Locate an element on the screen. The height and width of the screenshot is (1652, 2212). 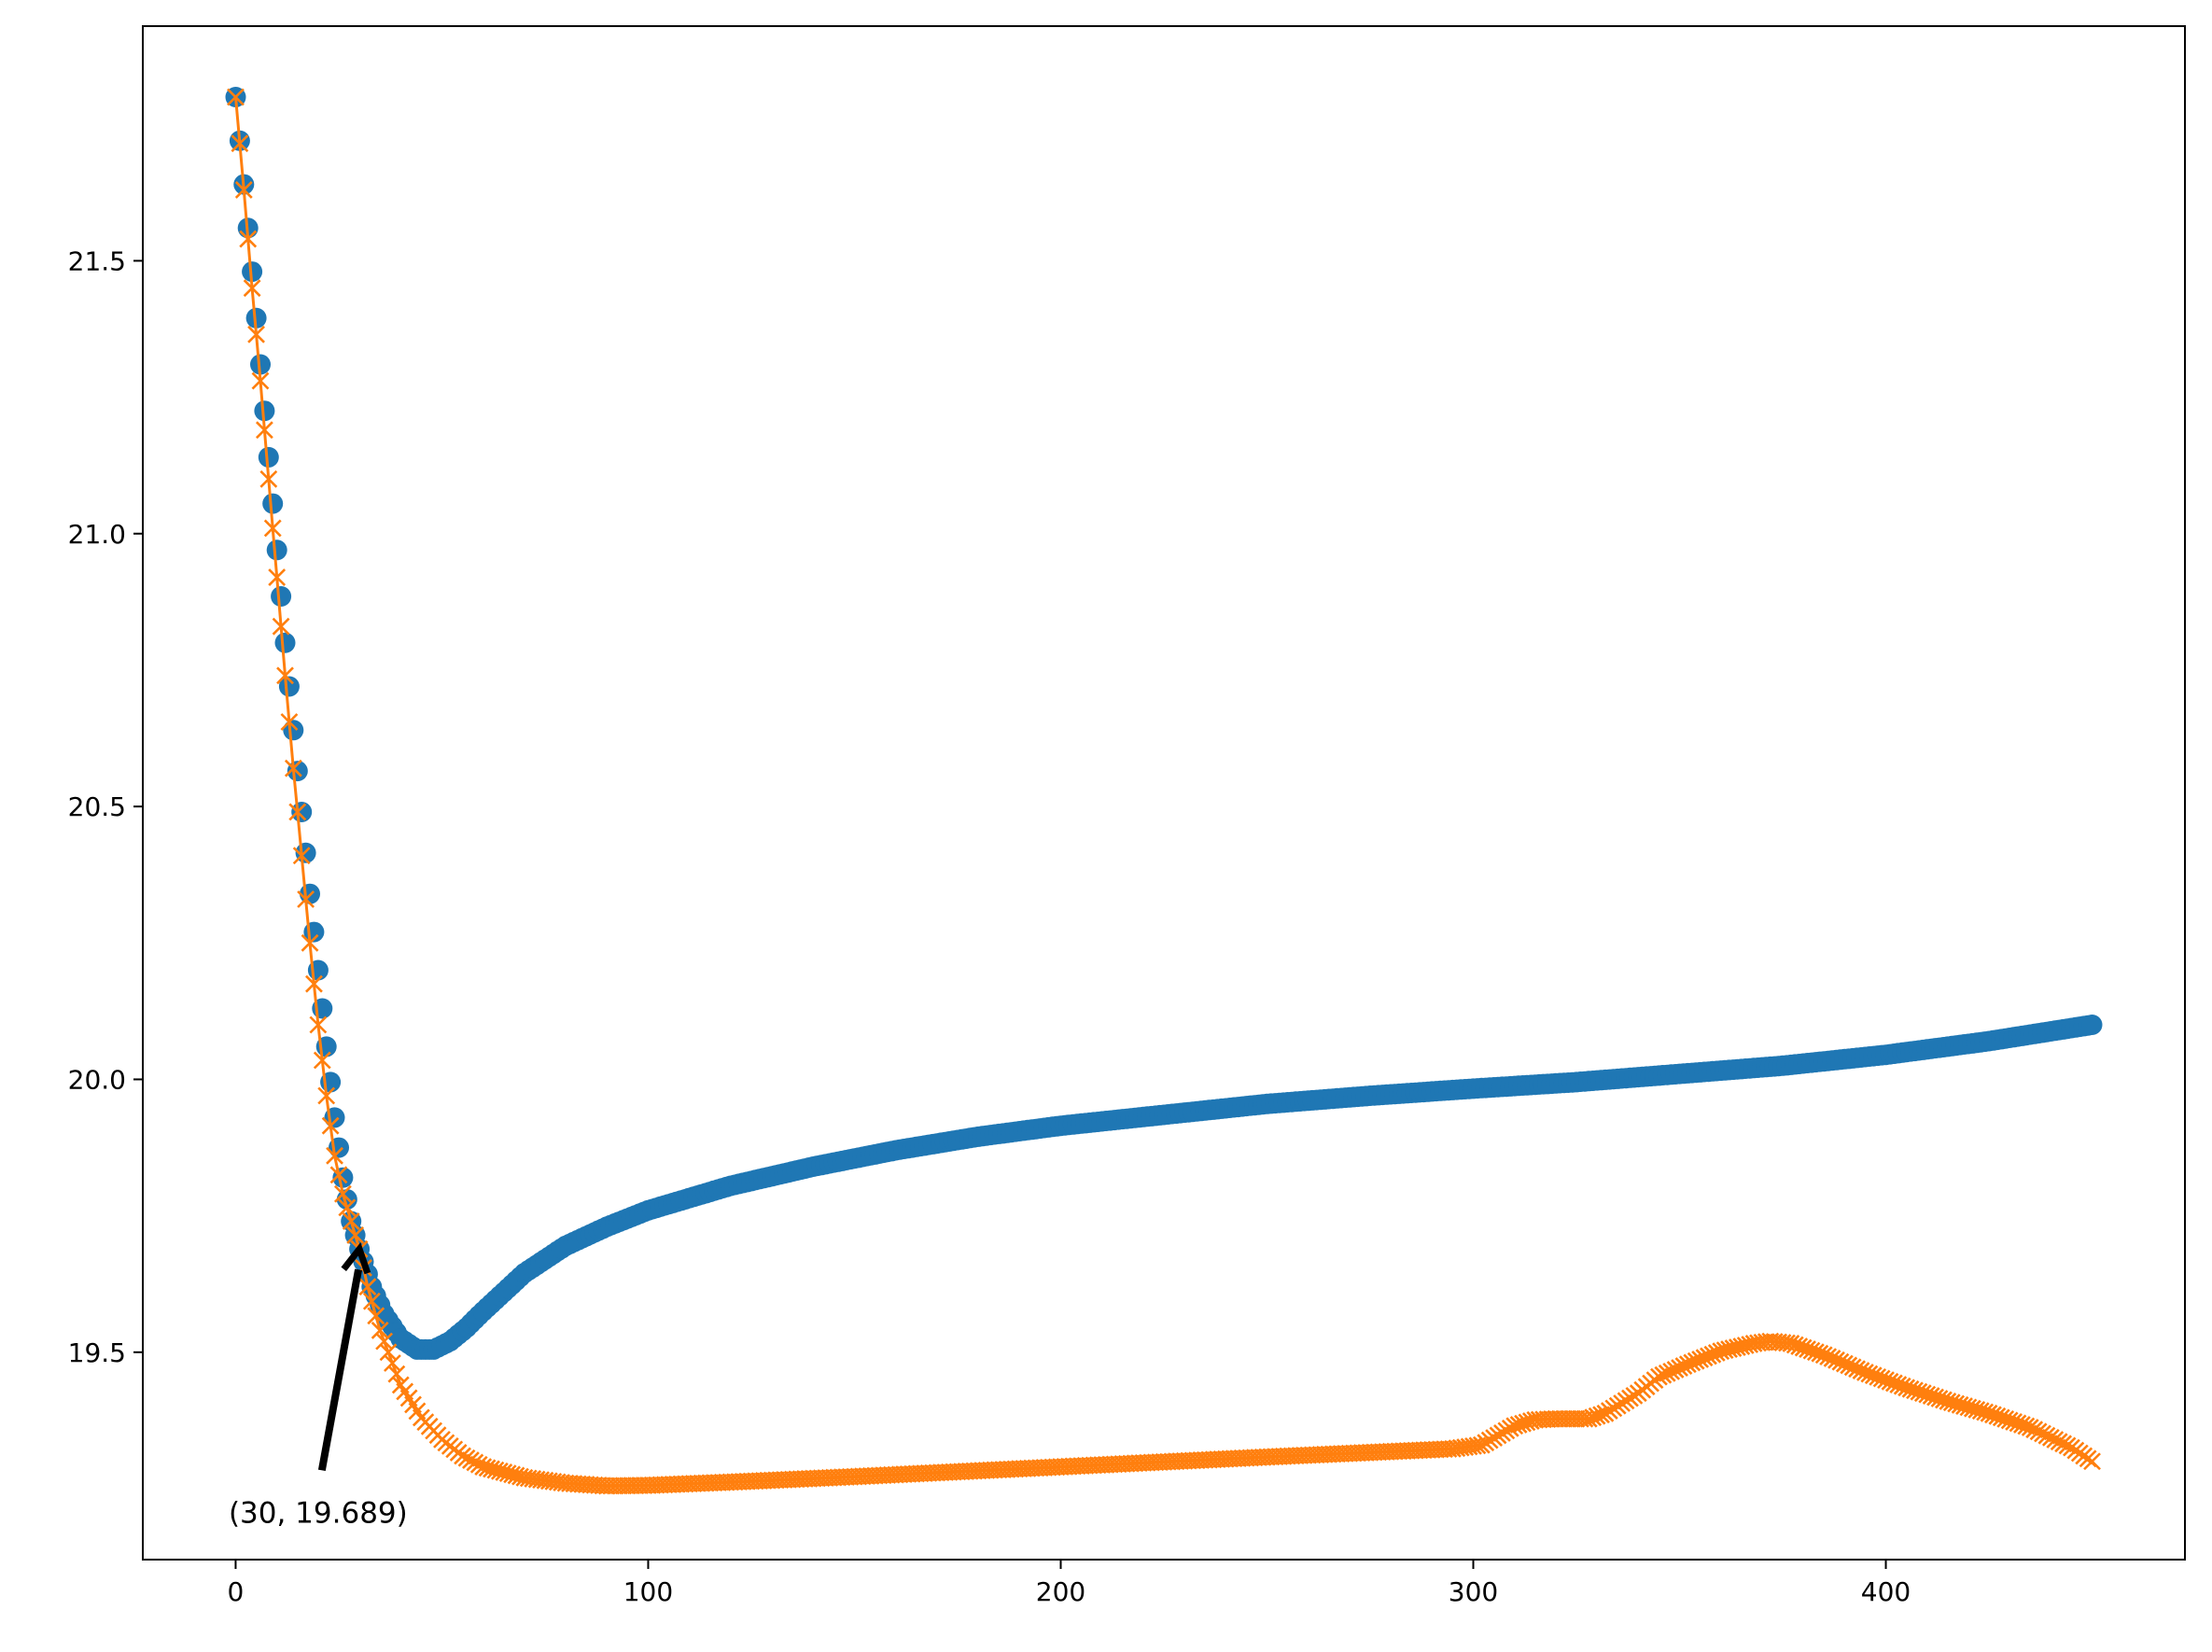
x-tick-label: 300 is located at coordinates (1473, 1591).